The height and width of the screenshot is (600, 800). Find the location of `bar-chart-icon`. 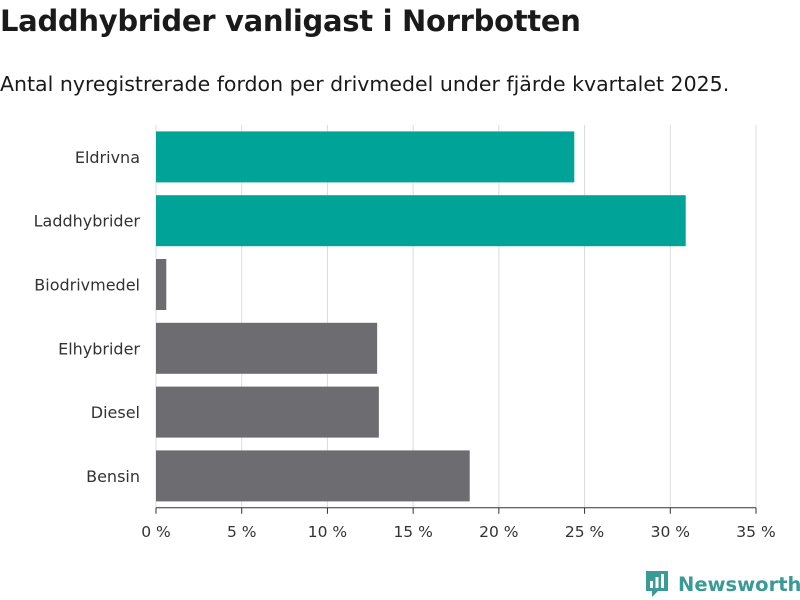

bar-chart-icon is located at coordinates (657, 584).